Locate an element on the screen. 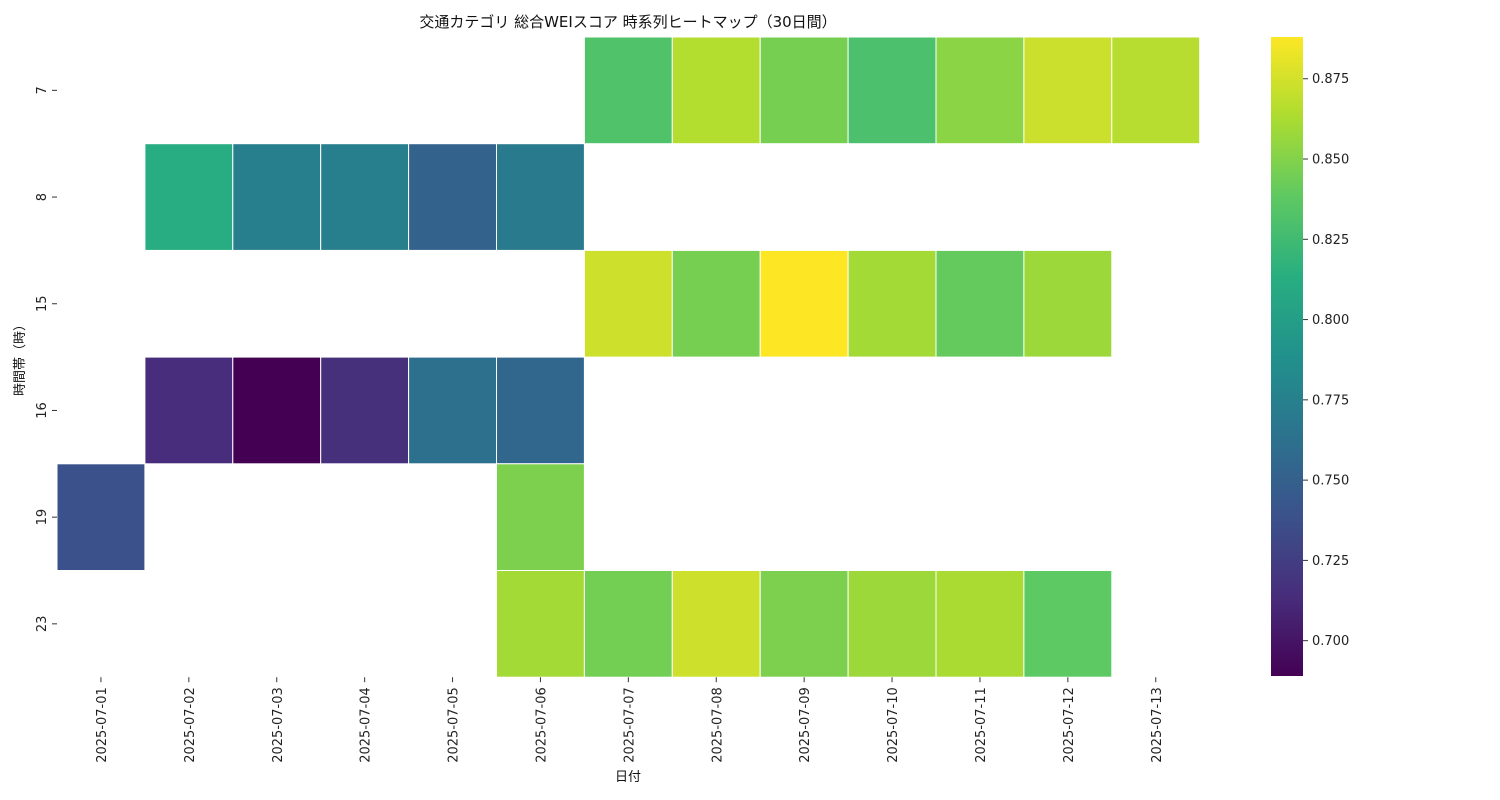  x-tick-label: 2025-07-11 is located at coordinates (981, 725).